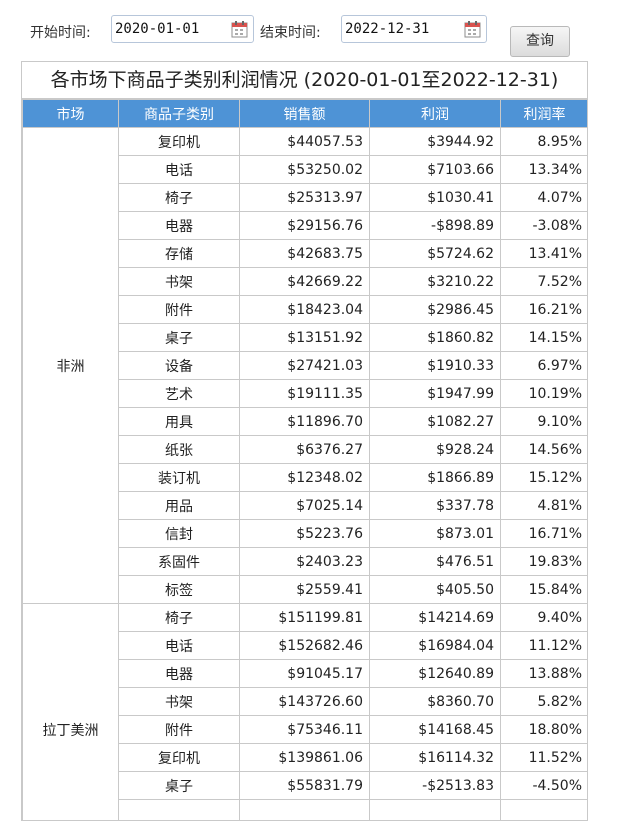 The width and height of the screenshot is (620, 821). I want to click on margin-cell: 11.52%, so click(545, 758).